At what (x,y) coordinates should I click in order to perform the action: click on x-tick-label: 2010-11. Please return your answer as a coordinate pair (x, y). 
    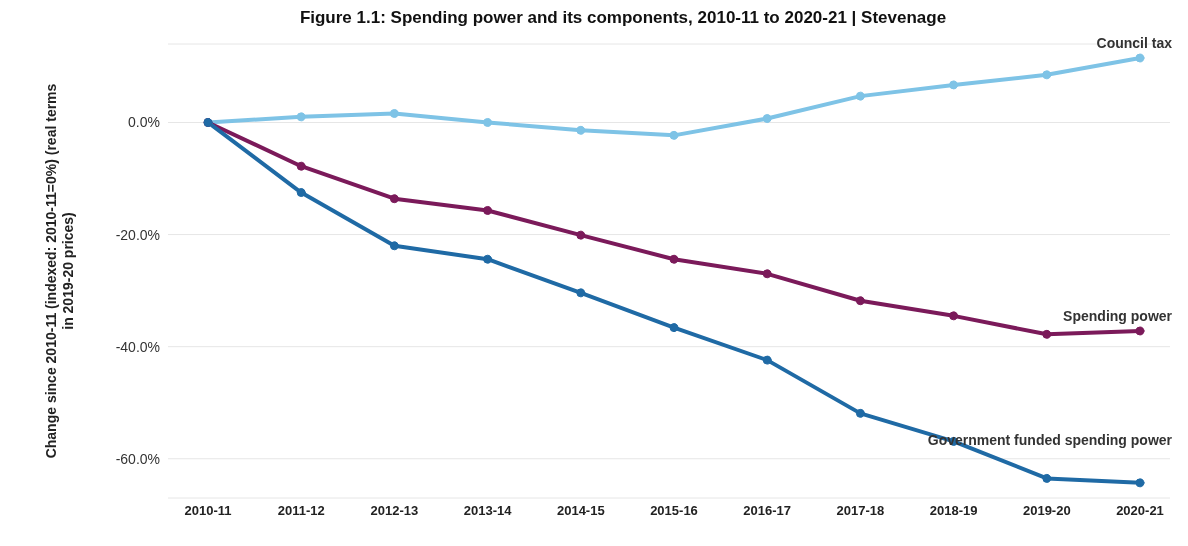
    Looking at the image, I should click on (208, 511).